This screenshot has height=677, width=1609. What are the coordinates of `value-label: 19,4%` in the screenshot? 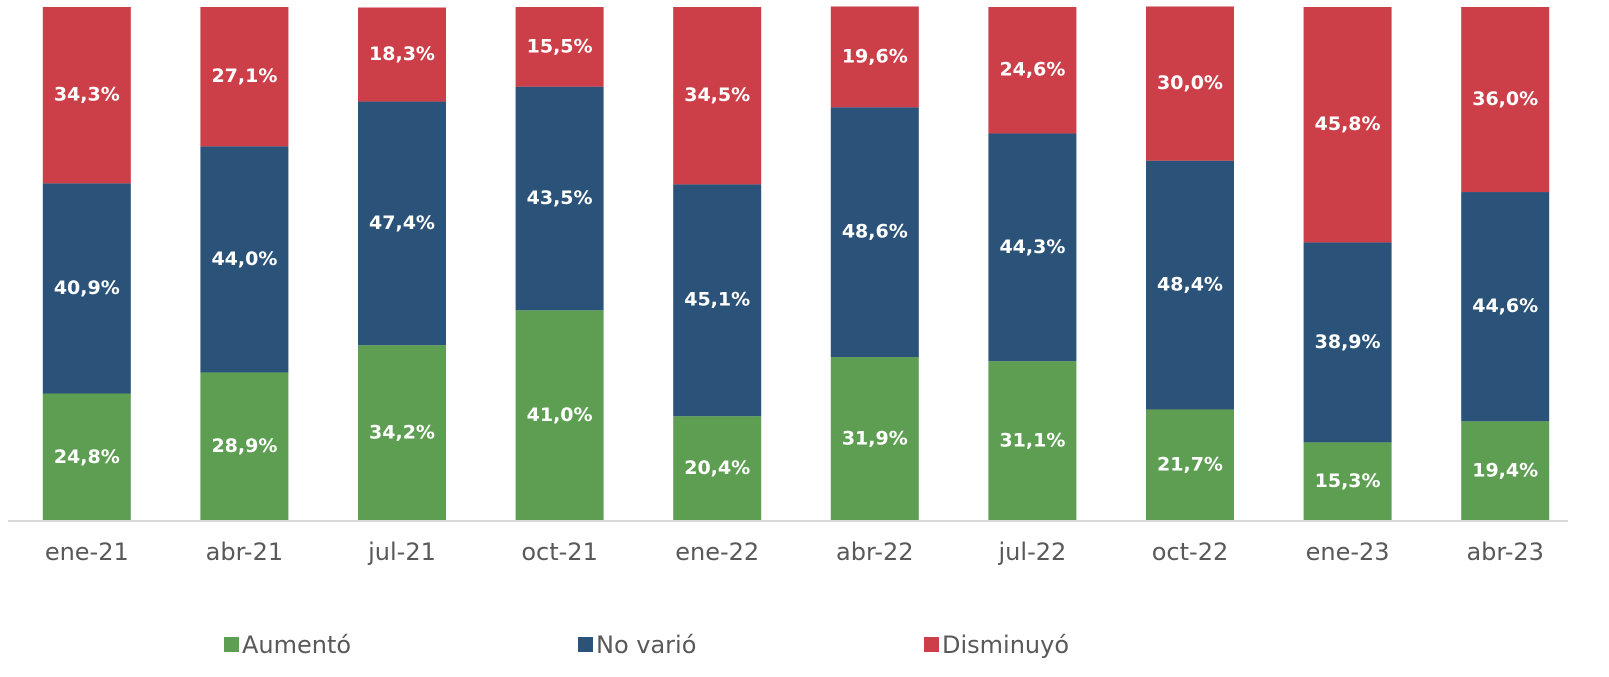 It's located at (1505, 471).